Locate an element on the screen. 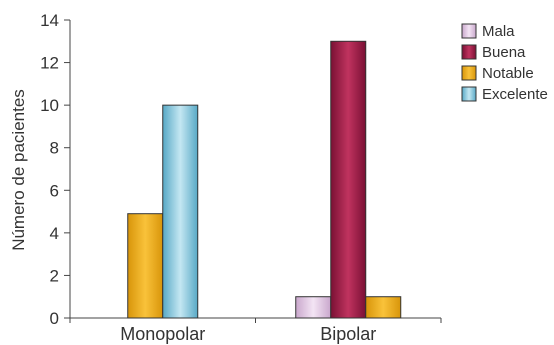 The height and width of the screenshot is (345, 554). legend-swatch-buena is located at coordinates (469, 52).